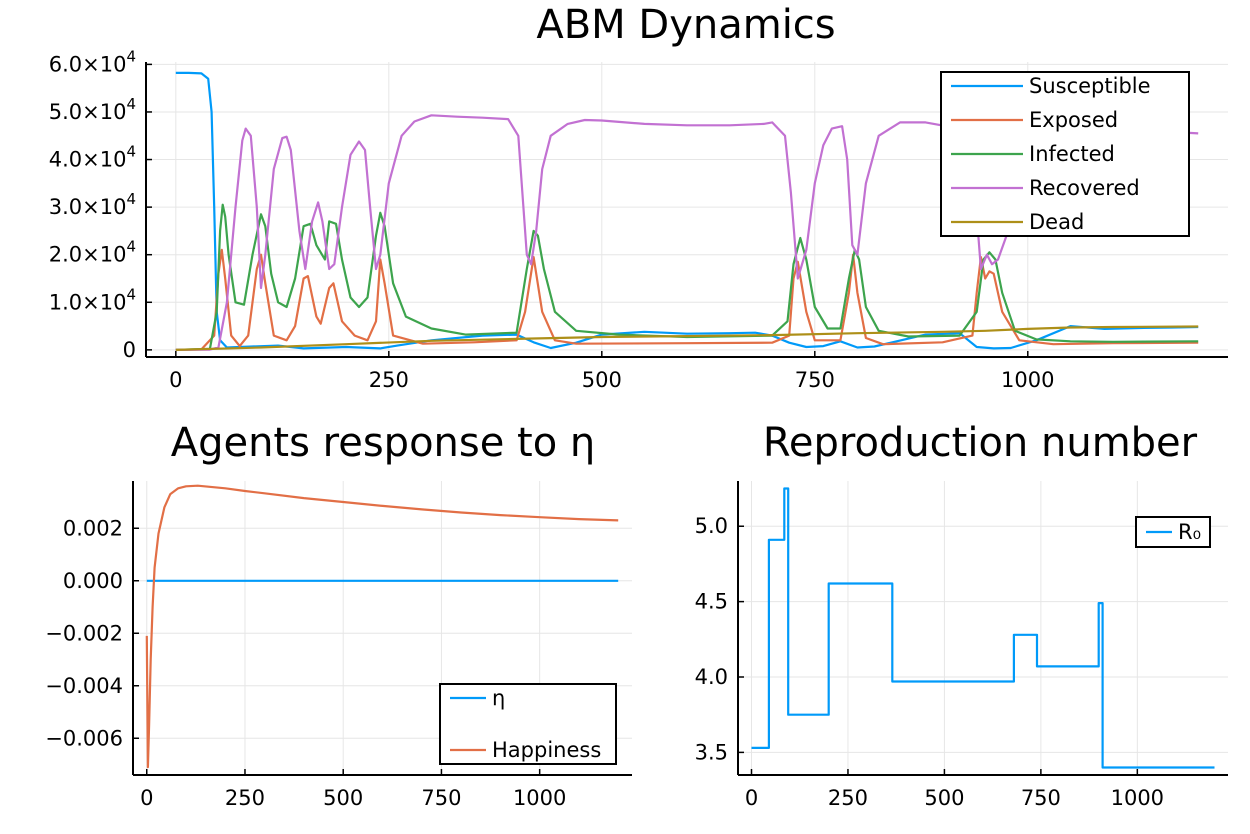 The height and width of the screenshot is (834, 1250). What do you see at coordinates (980, 443) in the screenshot?
I see `reproduction-number-title: Reproduction number` at bounding box center [980, 443].